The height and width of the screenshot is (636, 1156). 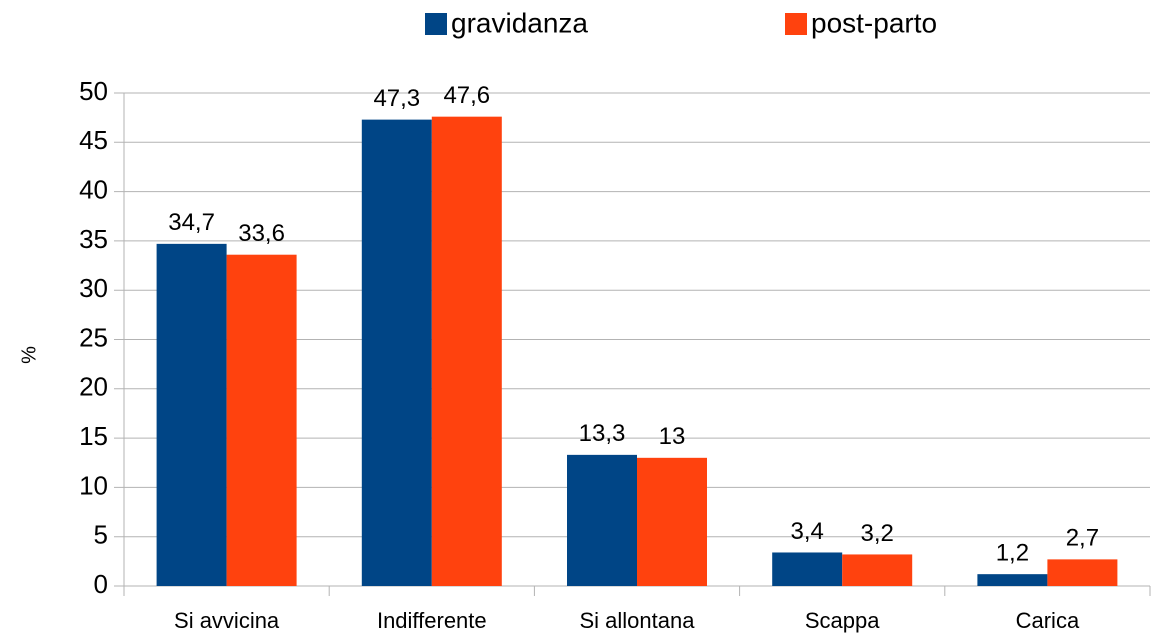 What do you see at coordinates (1048, 620) in the screenshot?
I see `x-tick-label: Carica` at bounding box center [1048, 620].